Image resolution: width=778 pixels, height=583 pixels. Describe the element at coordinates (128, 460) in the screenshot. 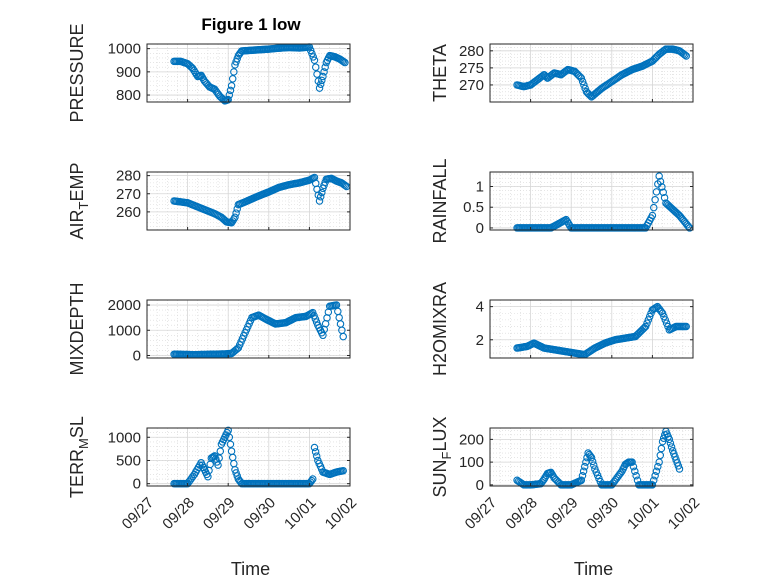

I see `y-tick-label: 500` at that location.